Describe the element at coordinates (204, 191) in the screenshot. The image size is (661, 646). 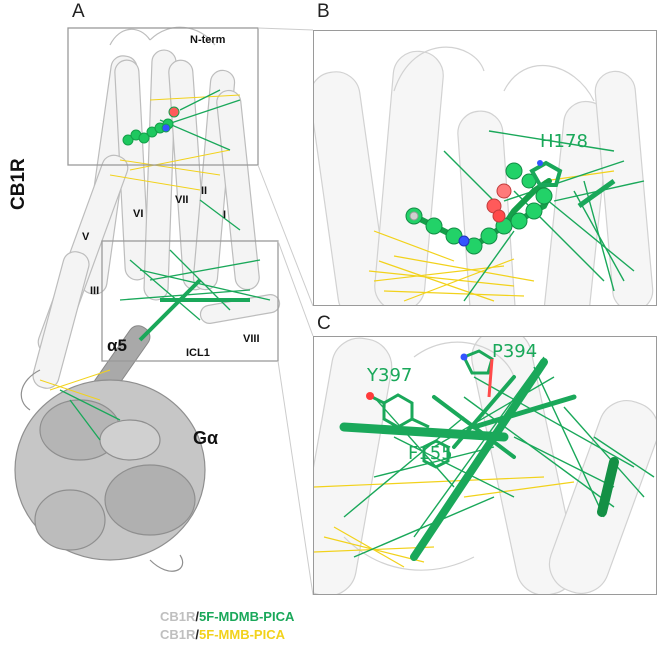
I see `label-helix-ii: II` at that location.